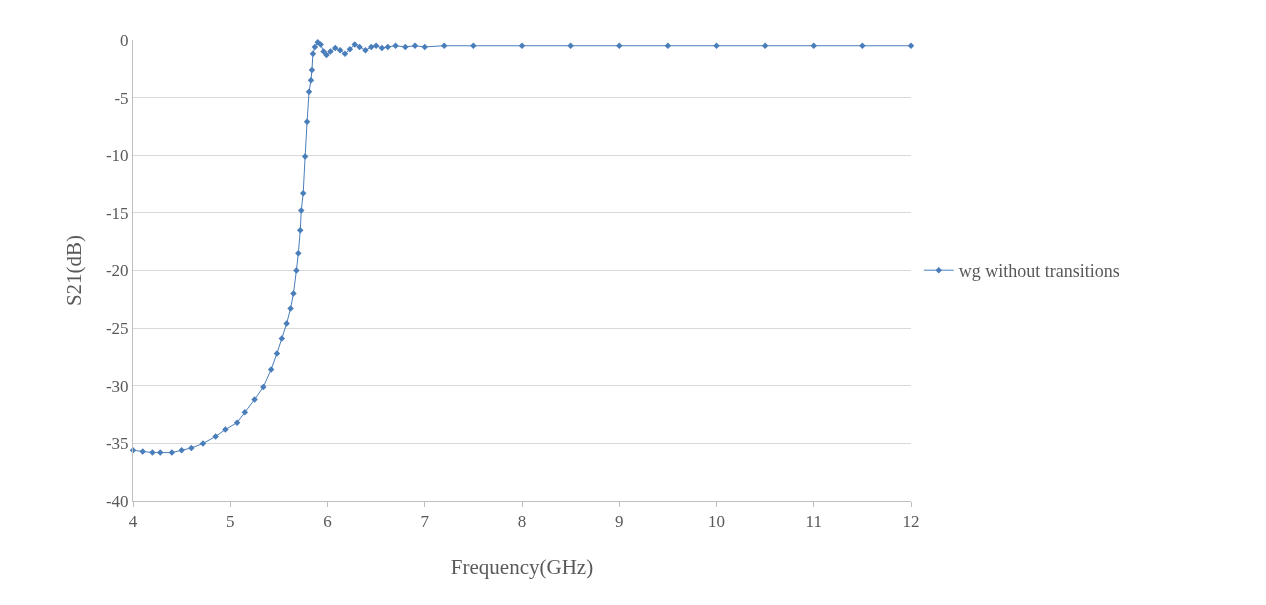 The width and height of the screenshot is (1266, 605). What do you see at coordinates (327, 522) in the screenshot?
I see `x-tick-label: 6` at bounding box center [327, 522].